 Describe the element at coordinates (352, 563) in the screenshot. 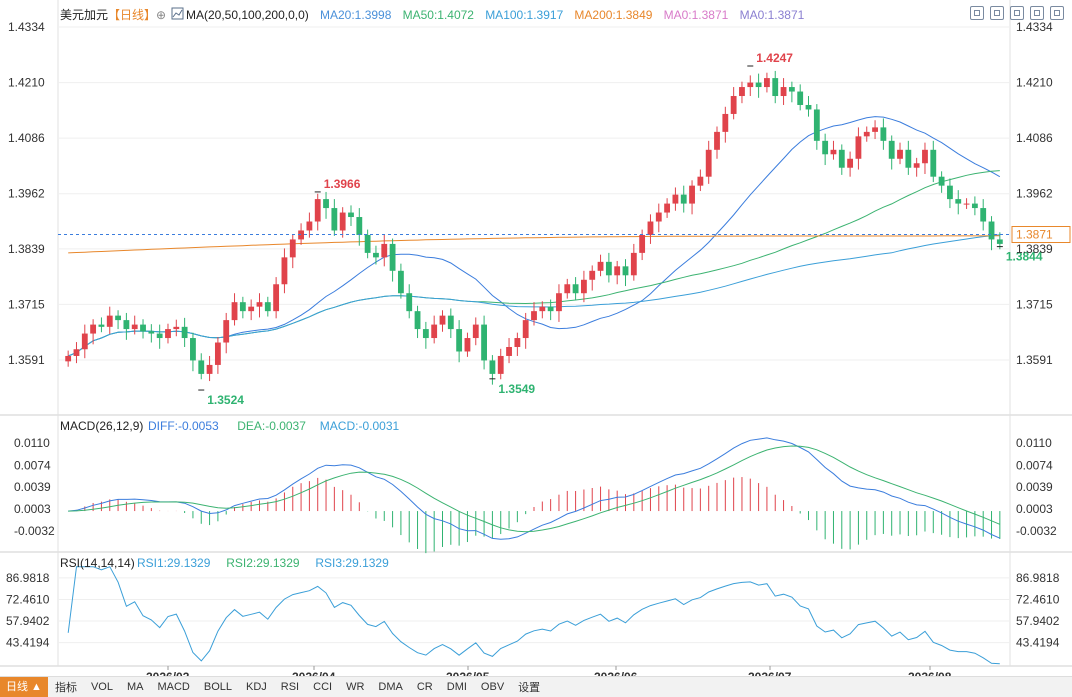

I see `rsi-values-item: RSI3:29.1329` at that location.